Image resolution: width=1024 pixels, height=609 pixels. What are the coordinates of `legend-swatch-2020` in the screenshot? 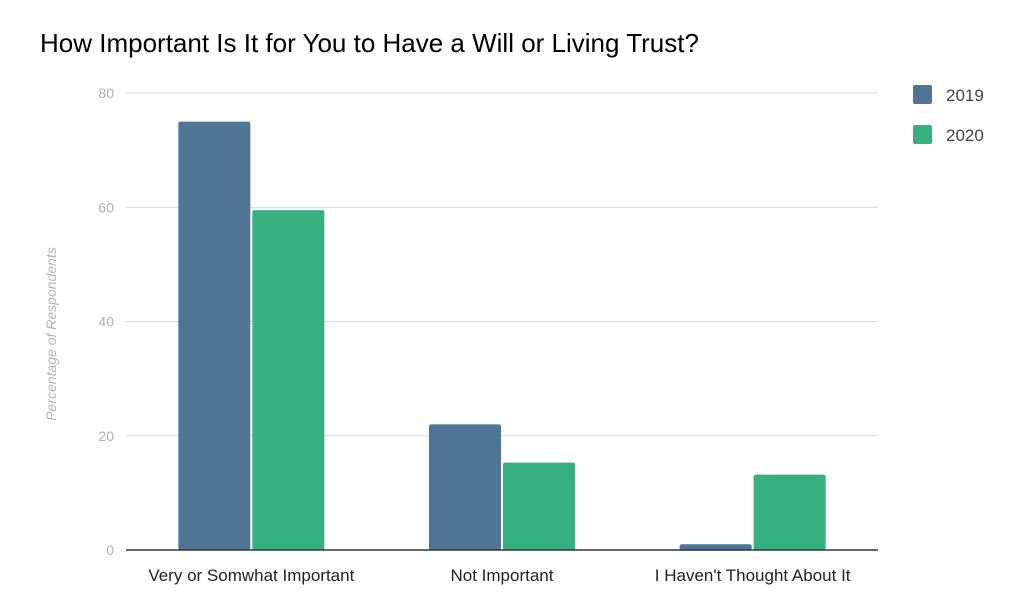 It's located at (922, 134).